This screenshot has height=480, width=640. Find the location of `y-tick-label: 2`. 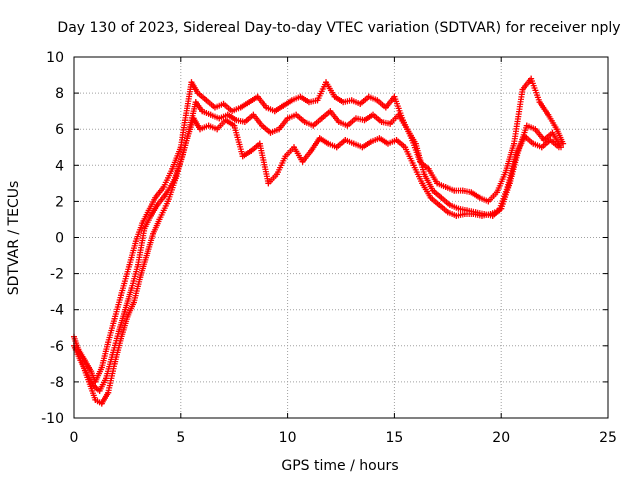

y-tick-label: 2 is located at coordinates (59, 202).